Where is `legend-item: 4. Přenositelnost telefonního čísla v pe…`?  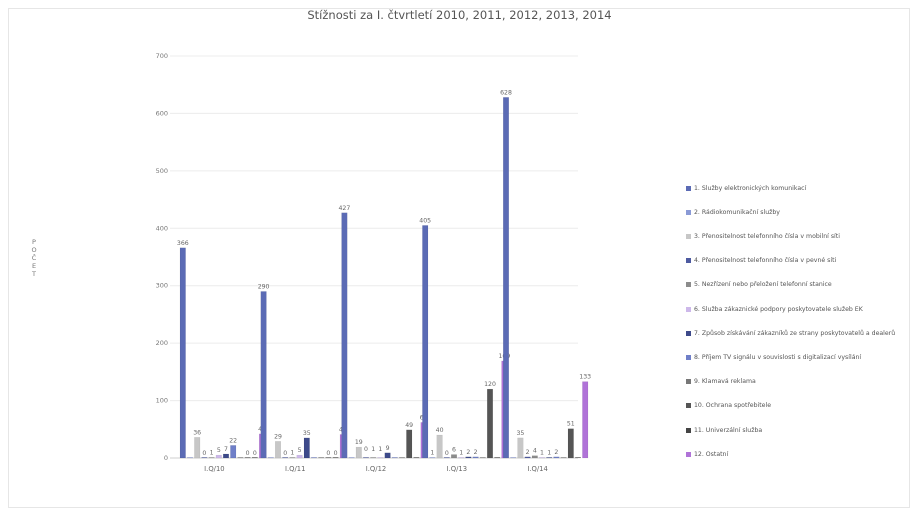 legend-item: 4. Přenositelnost telefonního čísla v pe… is located at coordinates (761, 261).